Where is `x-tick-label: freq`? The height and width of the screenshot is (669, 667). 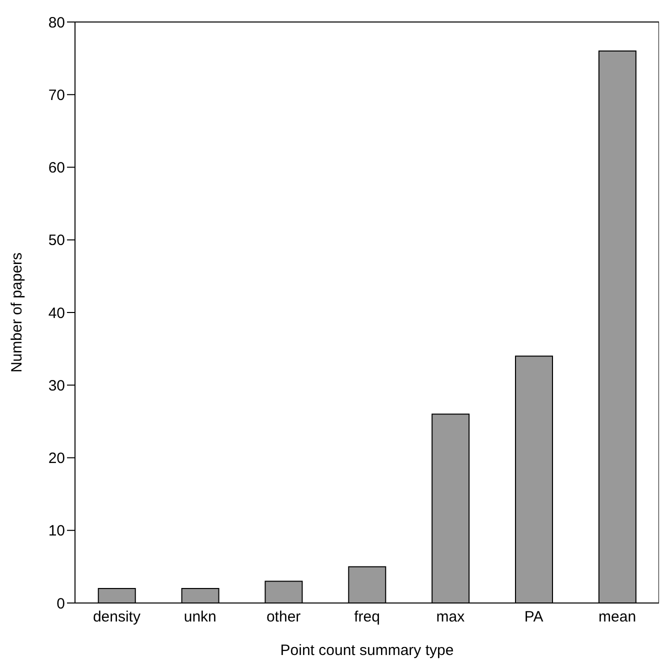 x-tick-label: freq is located at coordinates (367, 617).